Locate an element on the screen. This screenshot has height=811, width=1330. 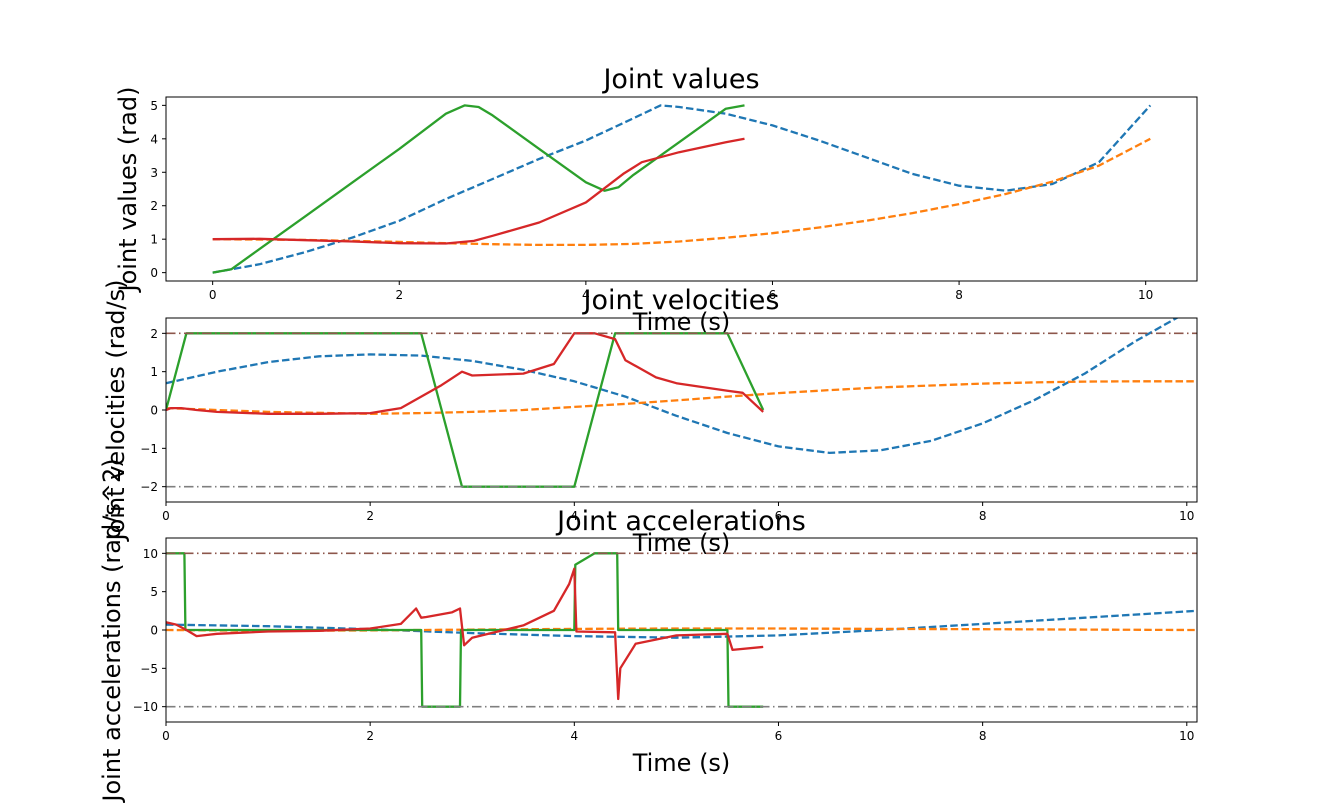
y-tick-label: 10 is located at coordinates (150, 554).